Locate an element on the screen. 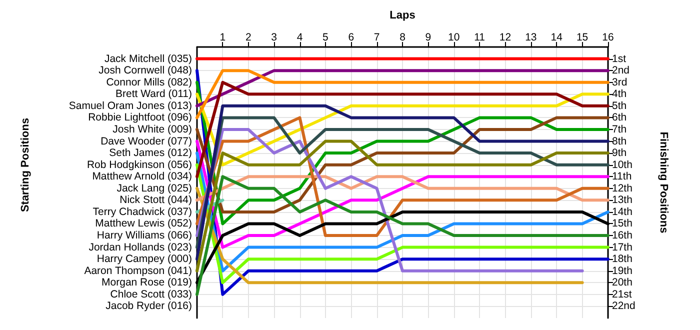 This screenshot has height=330, width=700. x-tick-label: 16 is located at coordinates (608, 38).